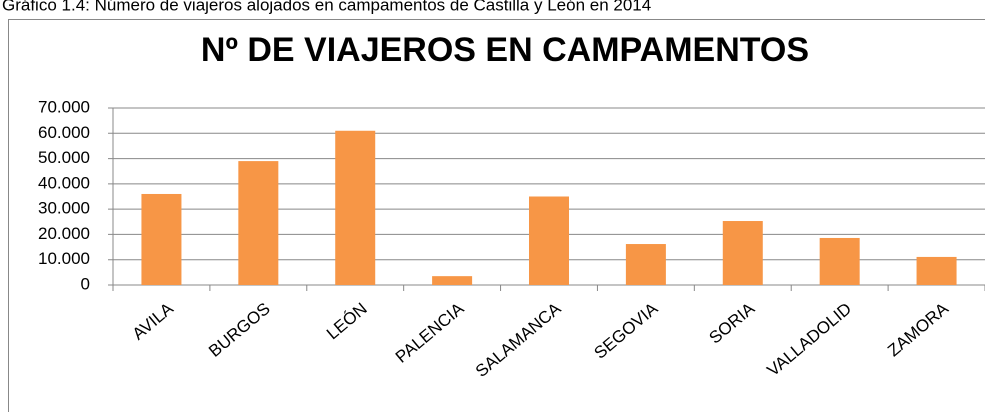  What do you see at coordinates (626, 331) in the screenshot?
I see `x-tick-label: SEGOVIA` at bounding box center [626, 331].